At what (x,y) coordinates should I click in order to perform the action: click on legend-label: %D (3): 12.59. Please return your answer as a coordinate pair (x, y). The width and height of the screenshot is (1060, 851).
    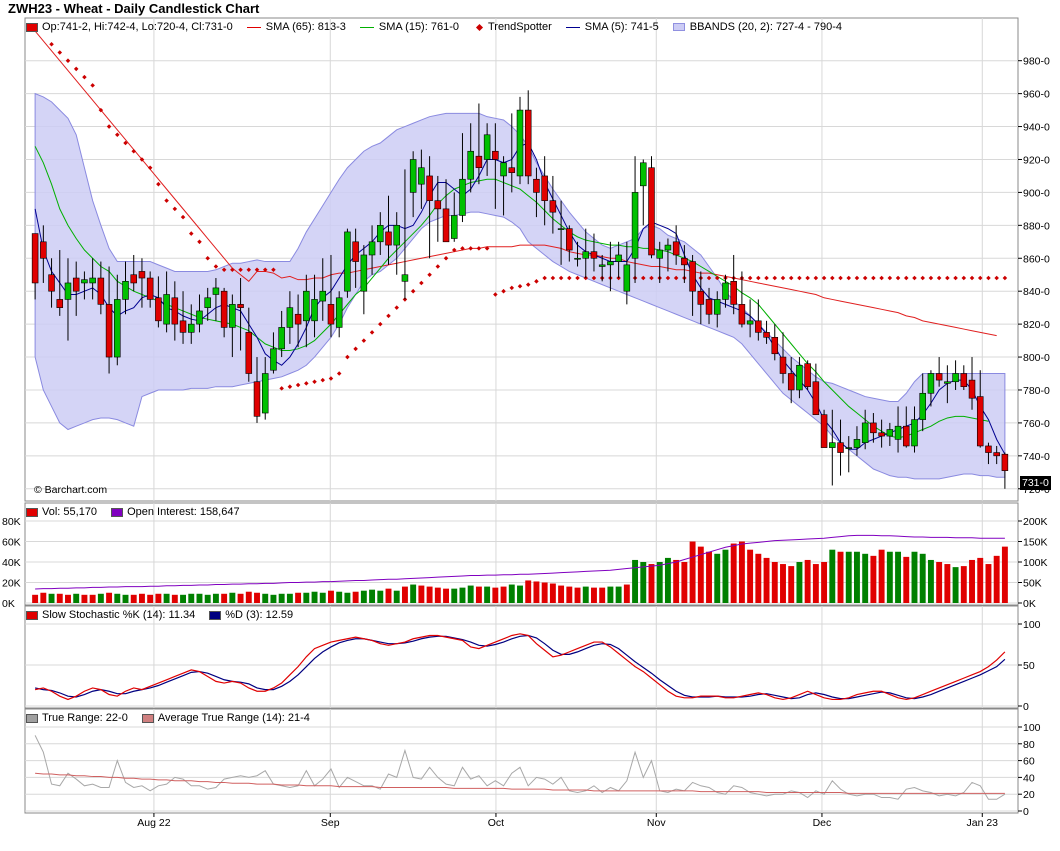
    Looking at the image, I should click on (259, 615).